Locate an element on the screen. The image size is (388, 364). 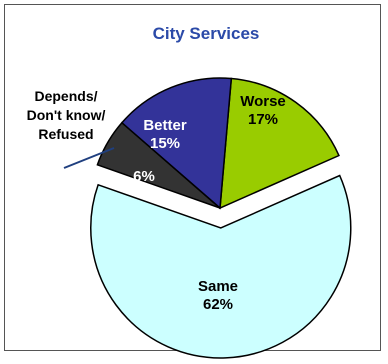
slice-name-label: Worse is located at coordinates (263, 101).